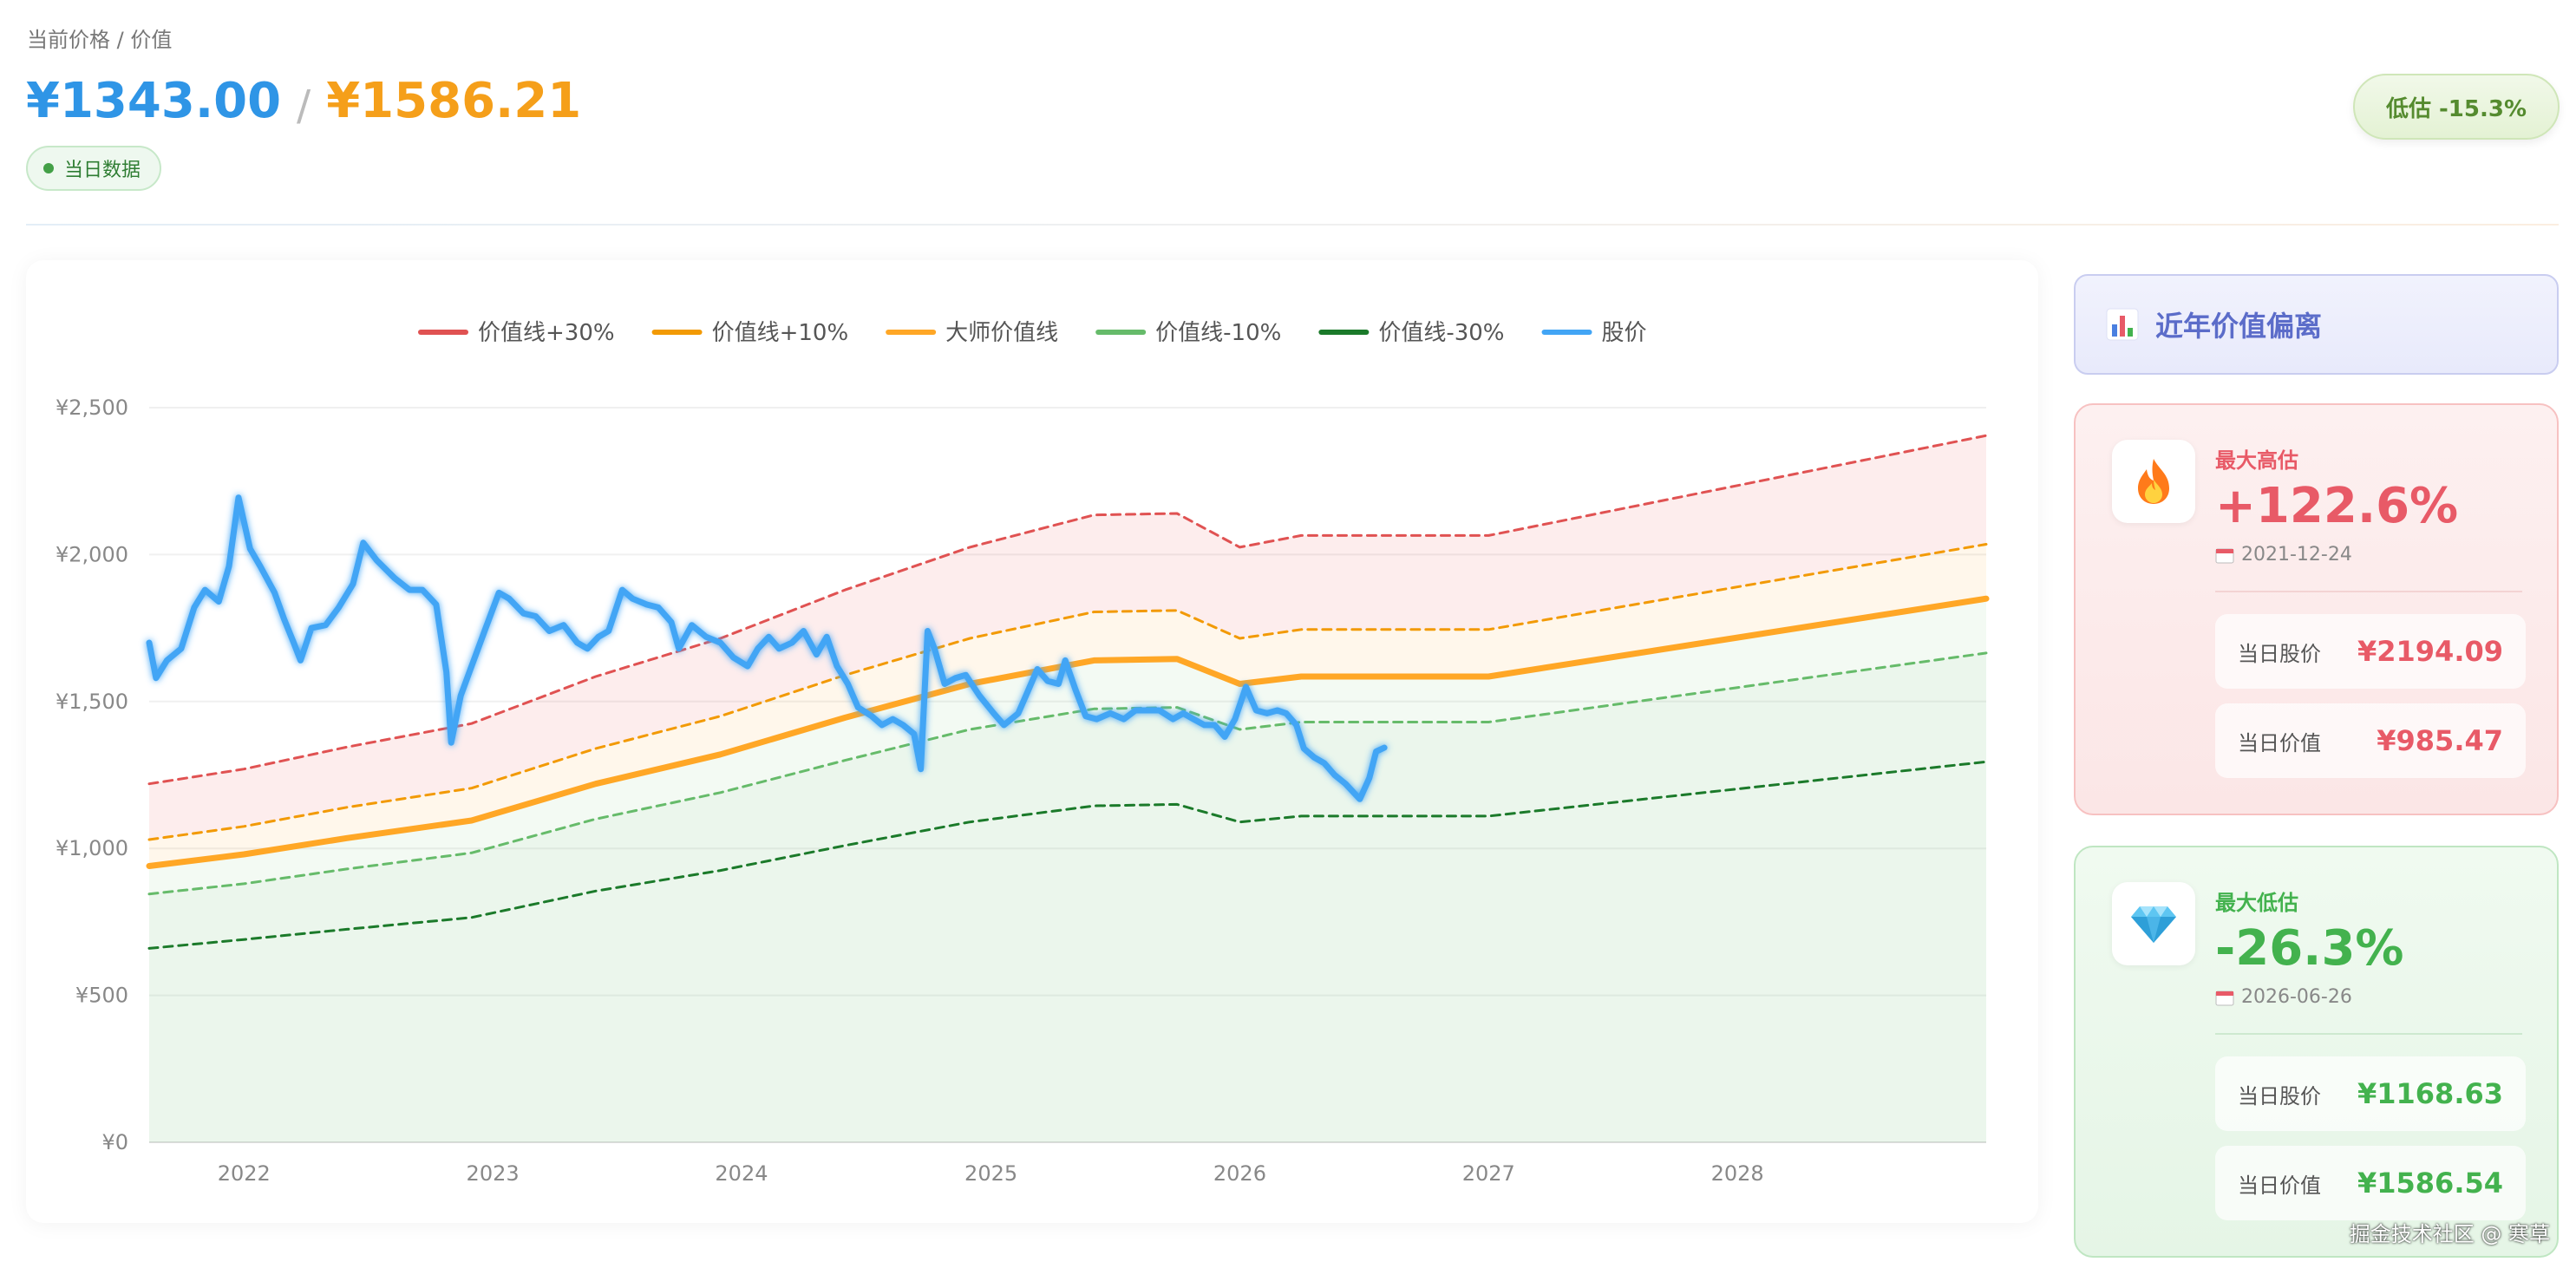  I want to click on max-undervalued-date: 2026-06-26, so click(2283, 997).